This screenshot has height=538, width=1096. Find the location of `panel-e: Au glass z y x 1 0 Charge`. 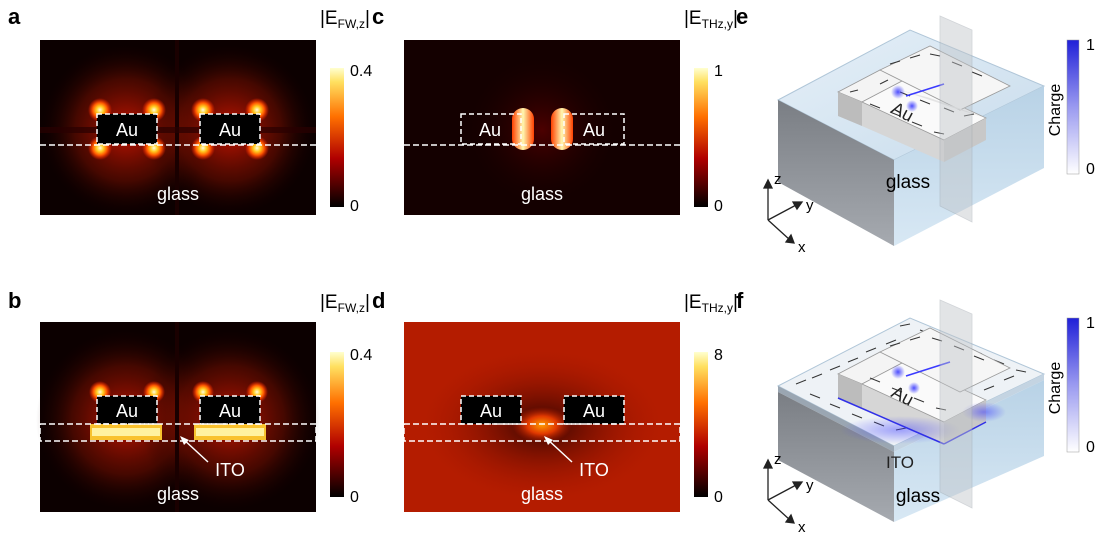

panel-e: Au glass z y x 1 0 Charge is located at coordinates (928, 135).